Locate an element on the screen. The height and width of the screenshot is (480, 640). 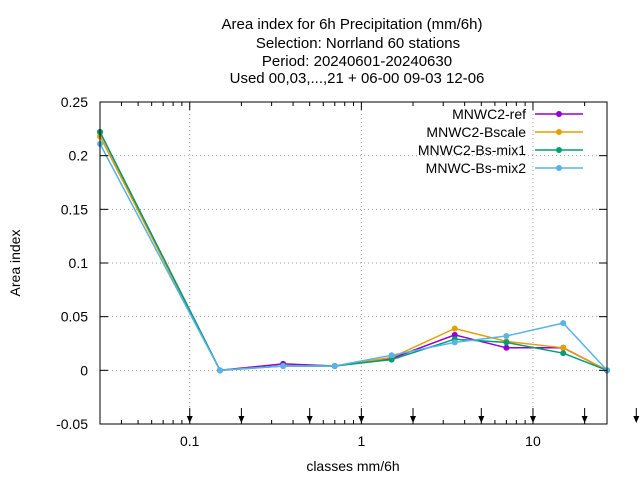
x-tick-label: 1 is located at coordinates (361, 441).